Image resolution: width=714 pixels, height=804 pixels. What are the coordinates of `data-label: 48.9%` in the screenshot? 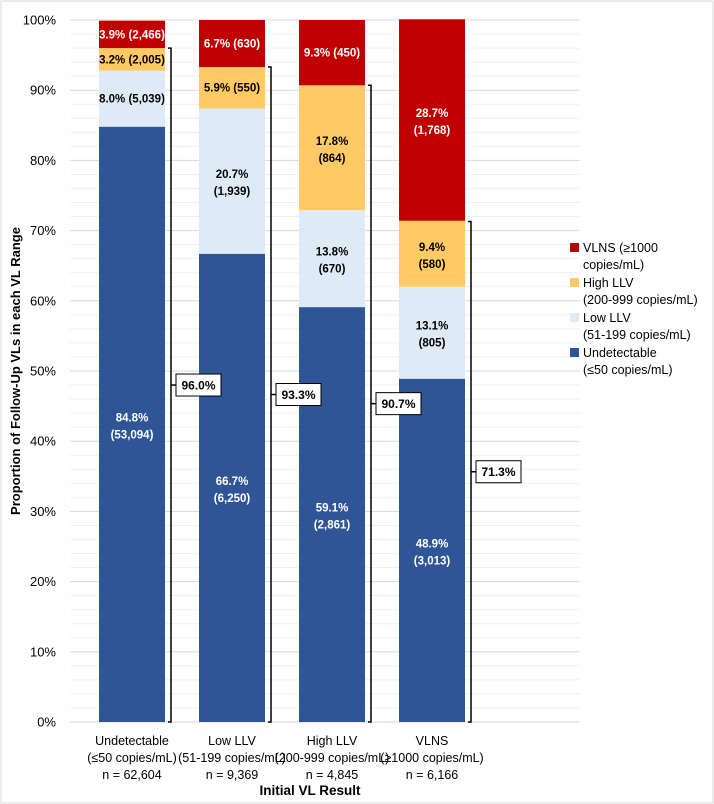 It's located at (432, 544).